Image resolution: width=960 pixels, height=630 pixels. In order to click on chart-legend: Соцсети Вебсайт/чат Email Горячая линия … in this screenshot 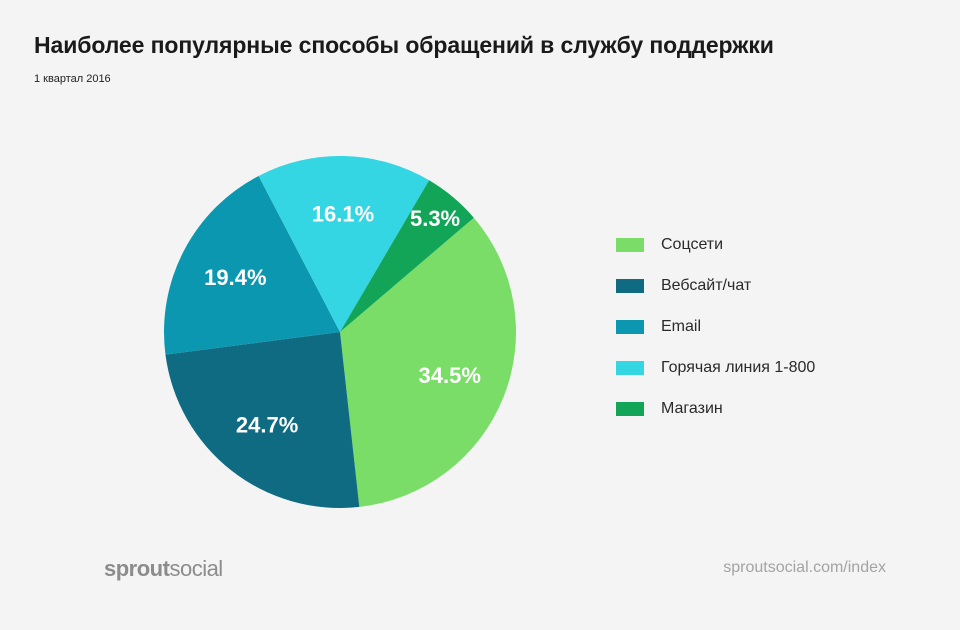, I will do `click(715, 336)`.